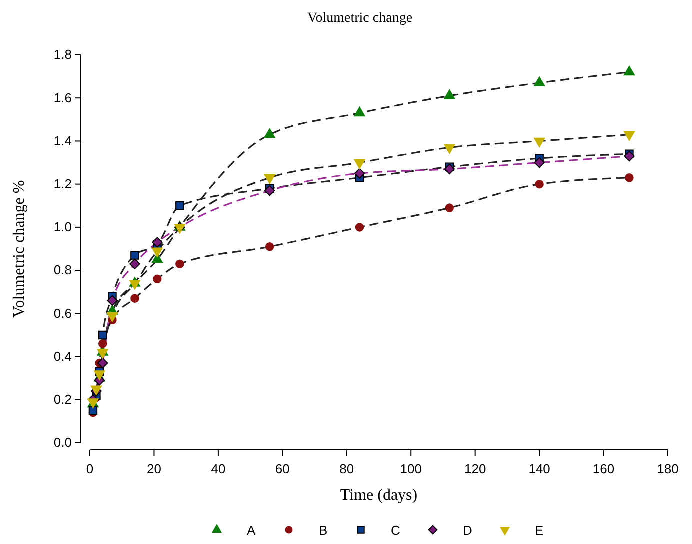  What do you see at coordinates (218, 468) in the screenshot?
I see `x-tick-label: 40` at bounding box center [218, 468].